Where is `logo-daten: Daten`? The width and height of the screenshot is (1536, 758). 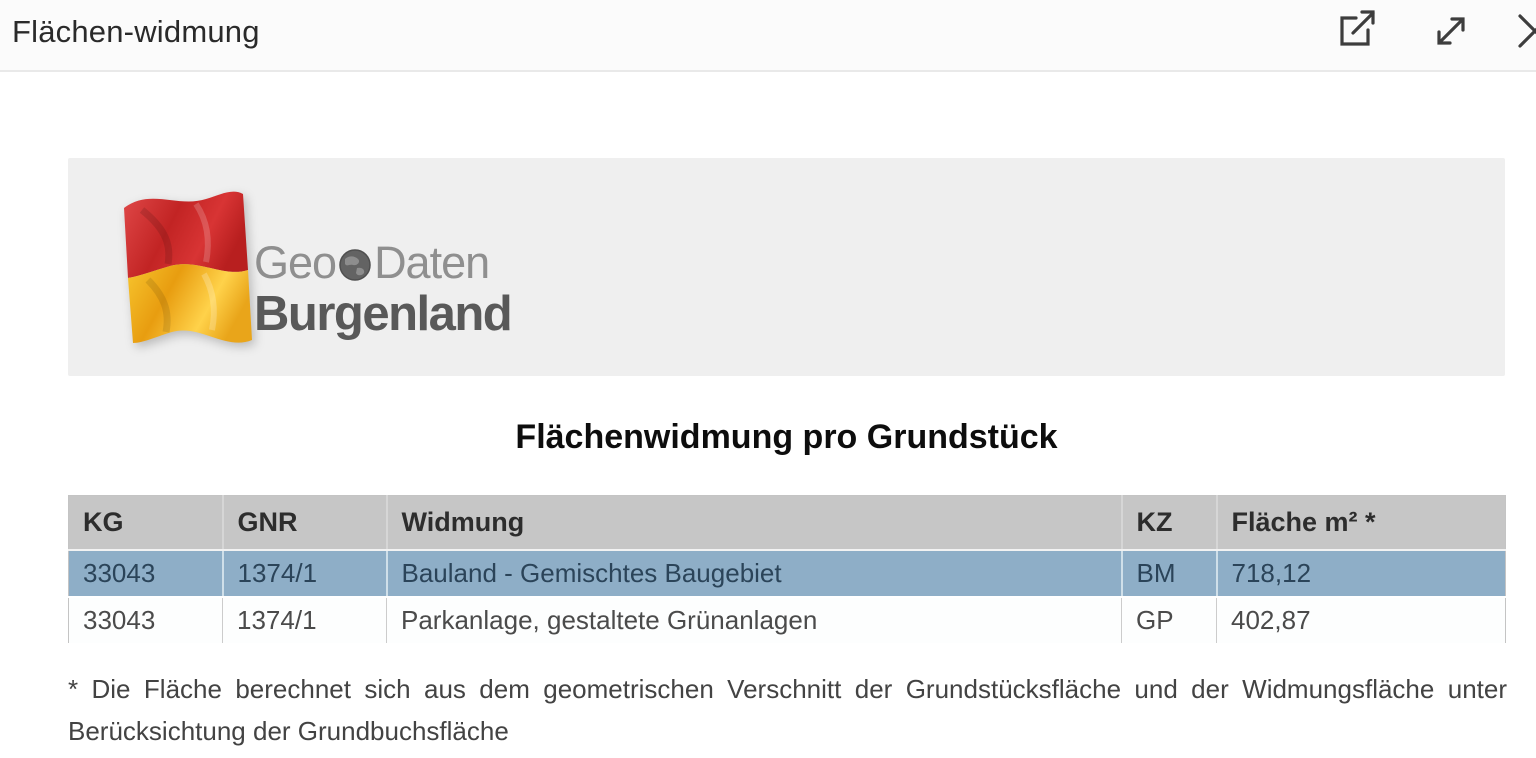 logo-daten: Daten is located at coordinates (432, 262).